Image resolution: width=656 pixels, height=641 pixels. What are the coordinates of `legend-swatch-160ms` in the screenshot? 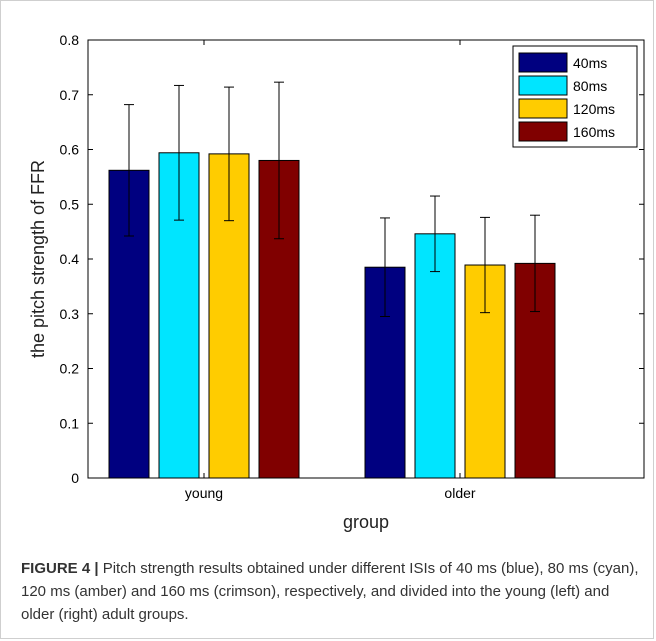 It's located at (543, 131).